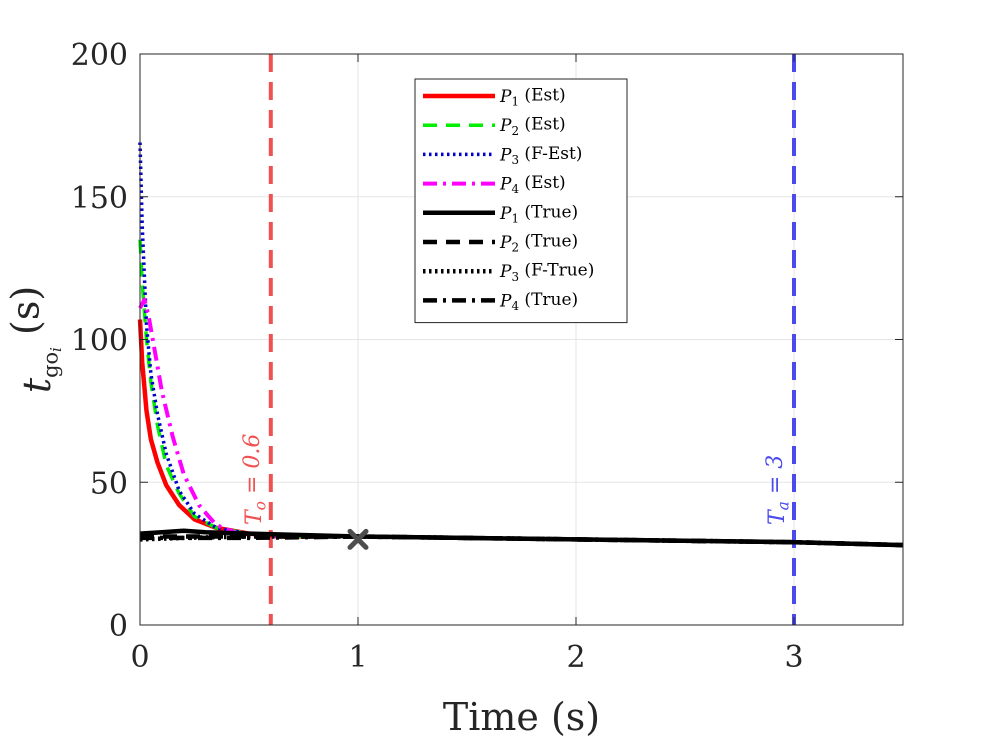 Image resolution: width=997 pixels, height=747 pixels. I want to click on x-marker-stroke, so click(358, 539).